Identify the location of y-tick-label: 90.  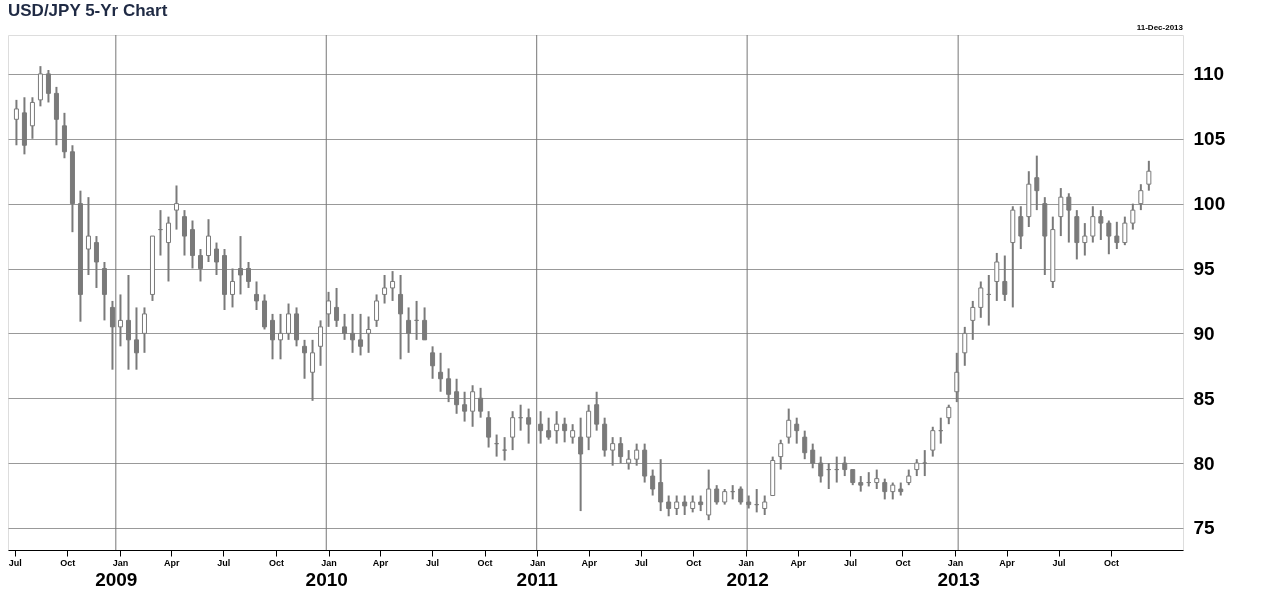
(1204, 333).